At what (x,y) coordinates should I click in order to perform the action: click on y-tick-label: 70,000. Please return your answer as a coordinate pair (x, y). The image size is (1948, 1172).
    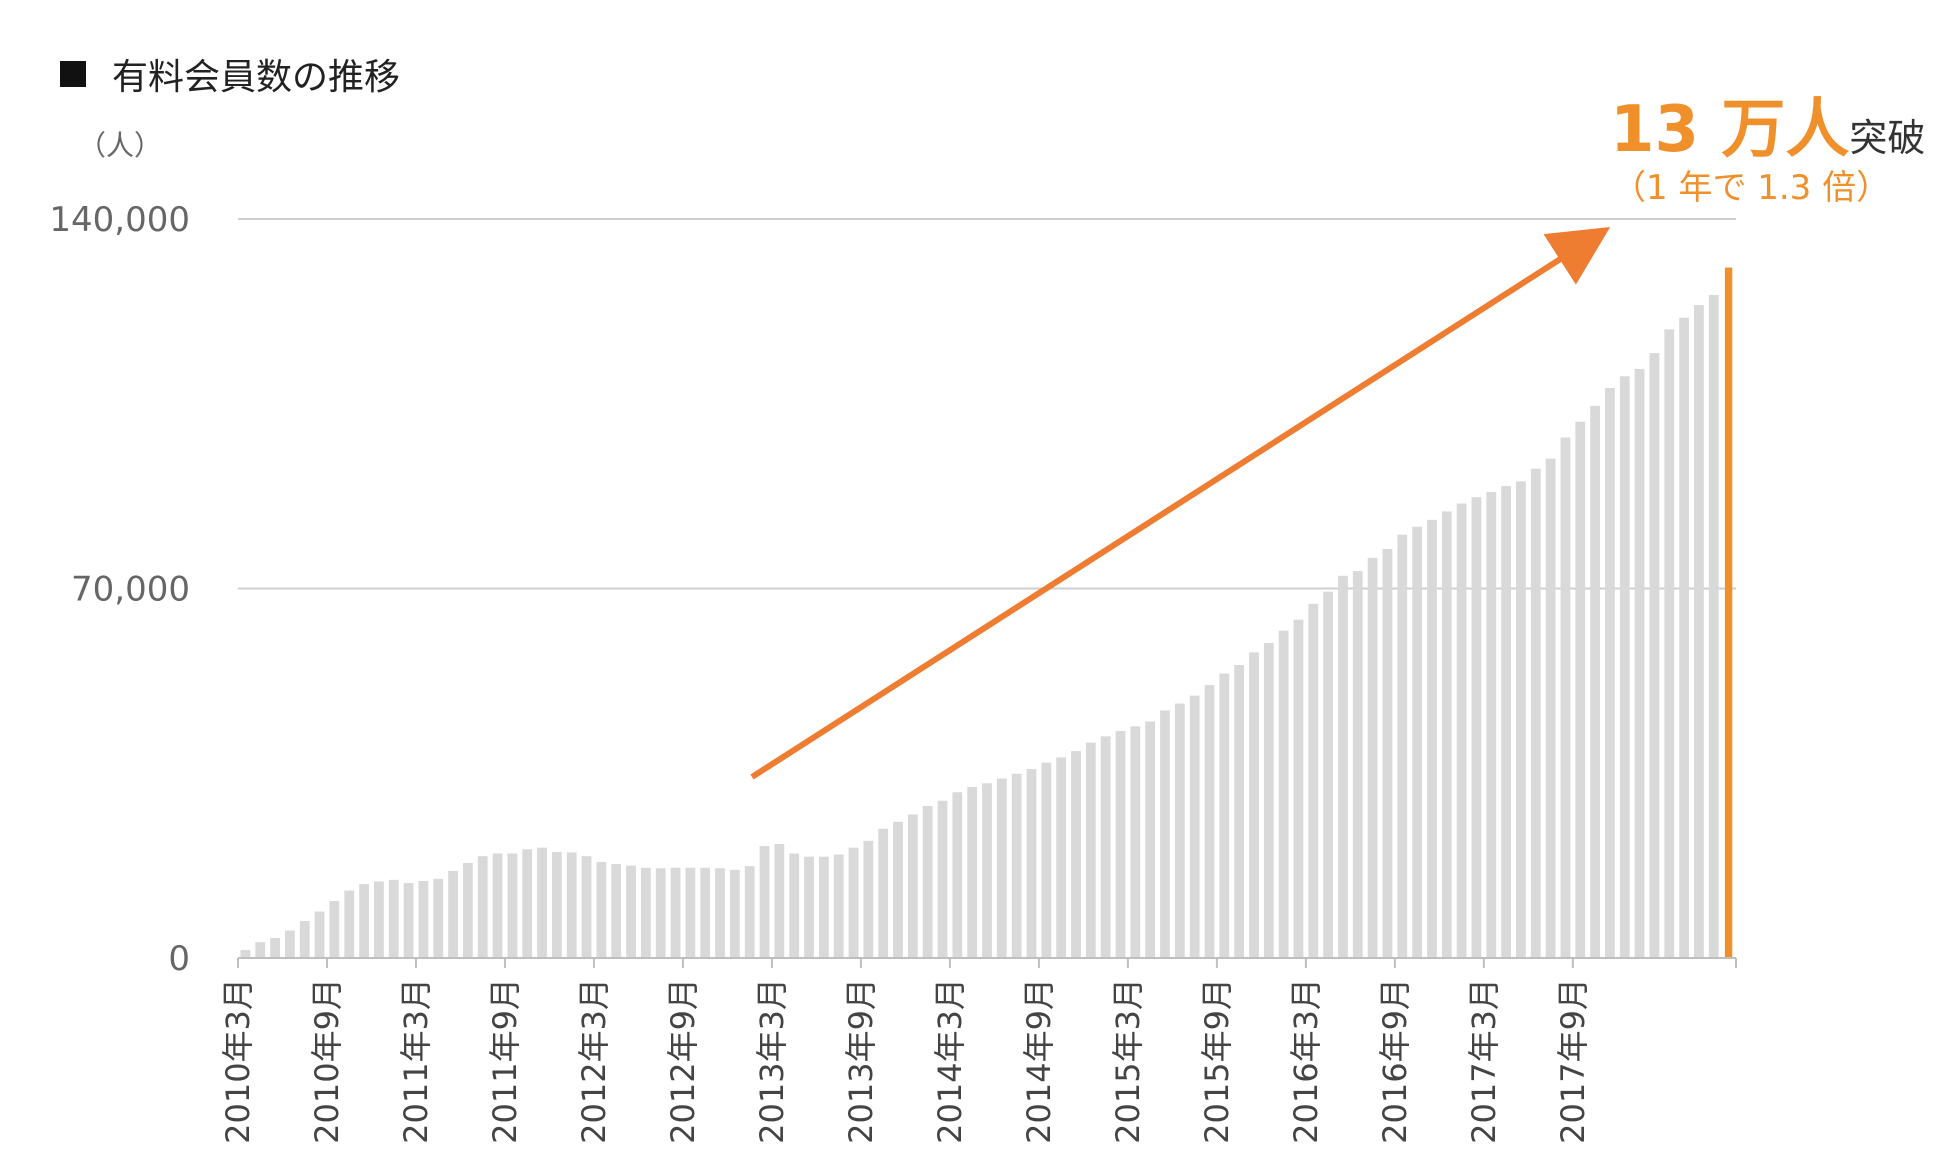
    Looking at the image, I should click on (130, 590).